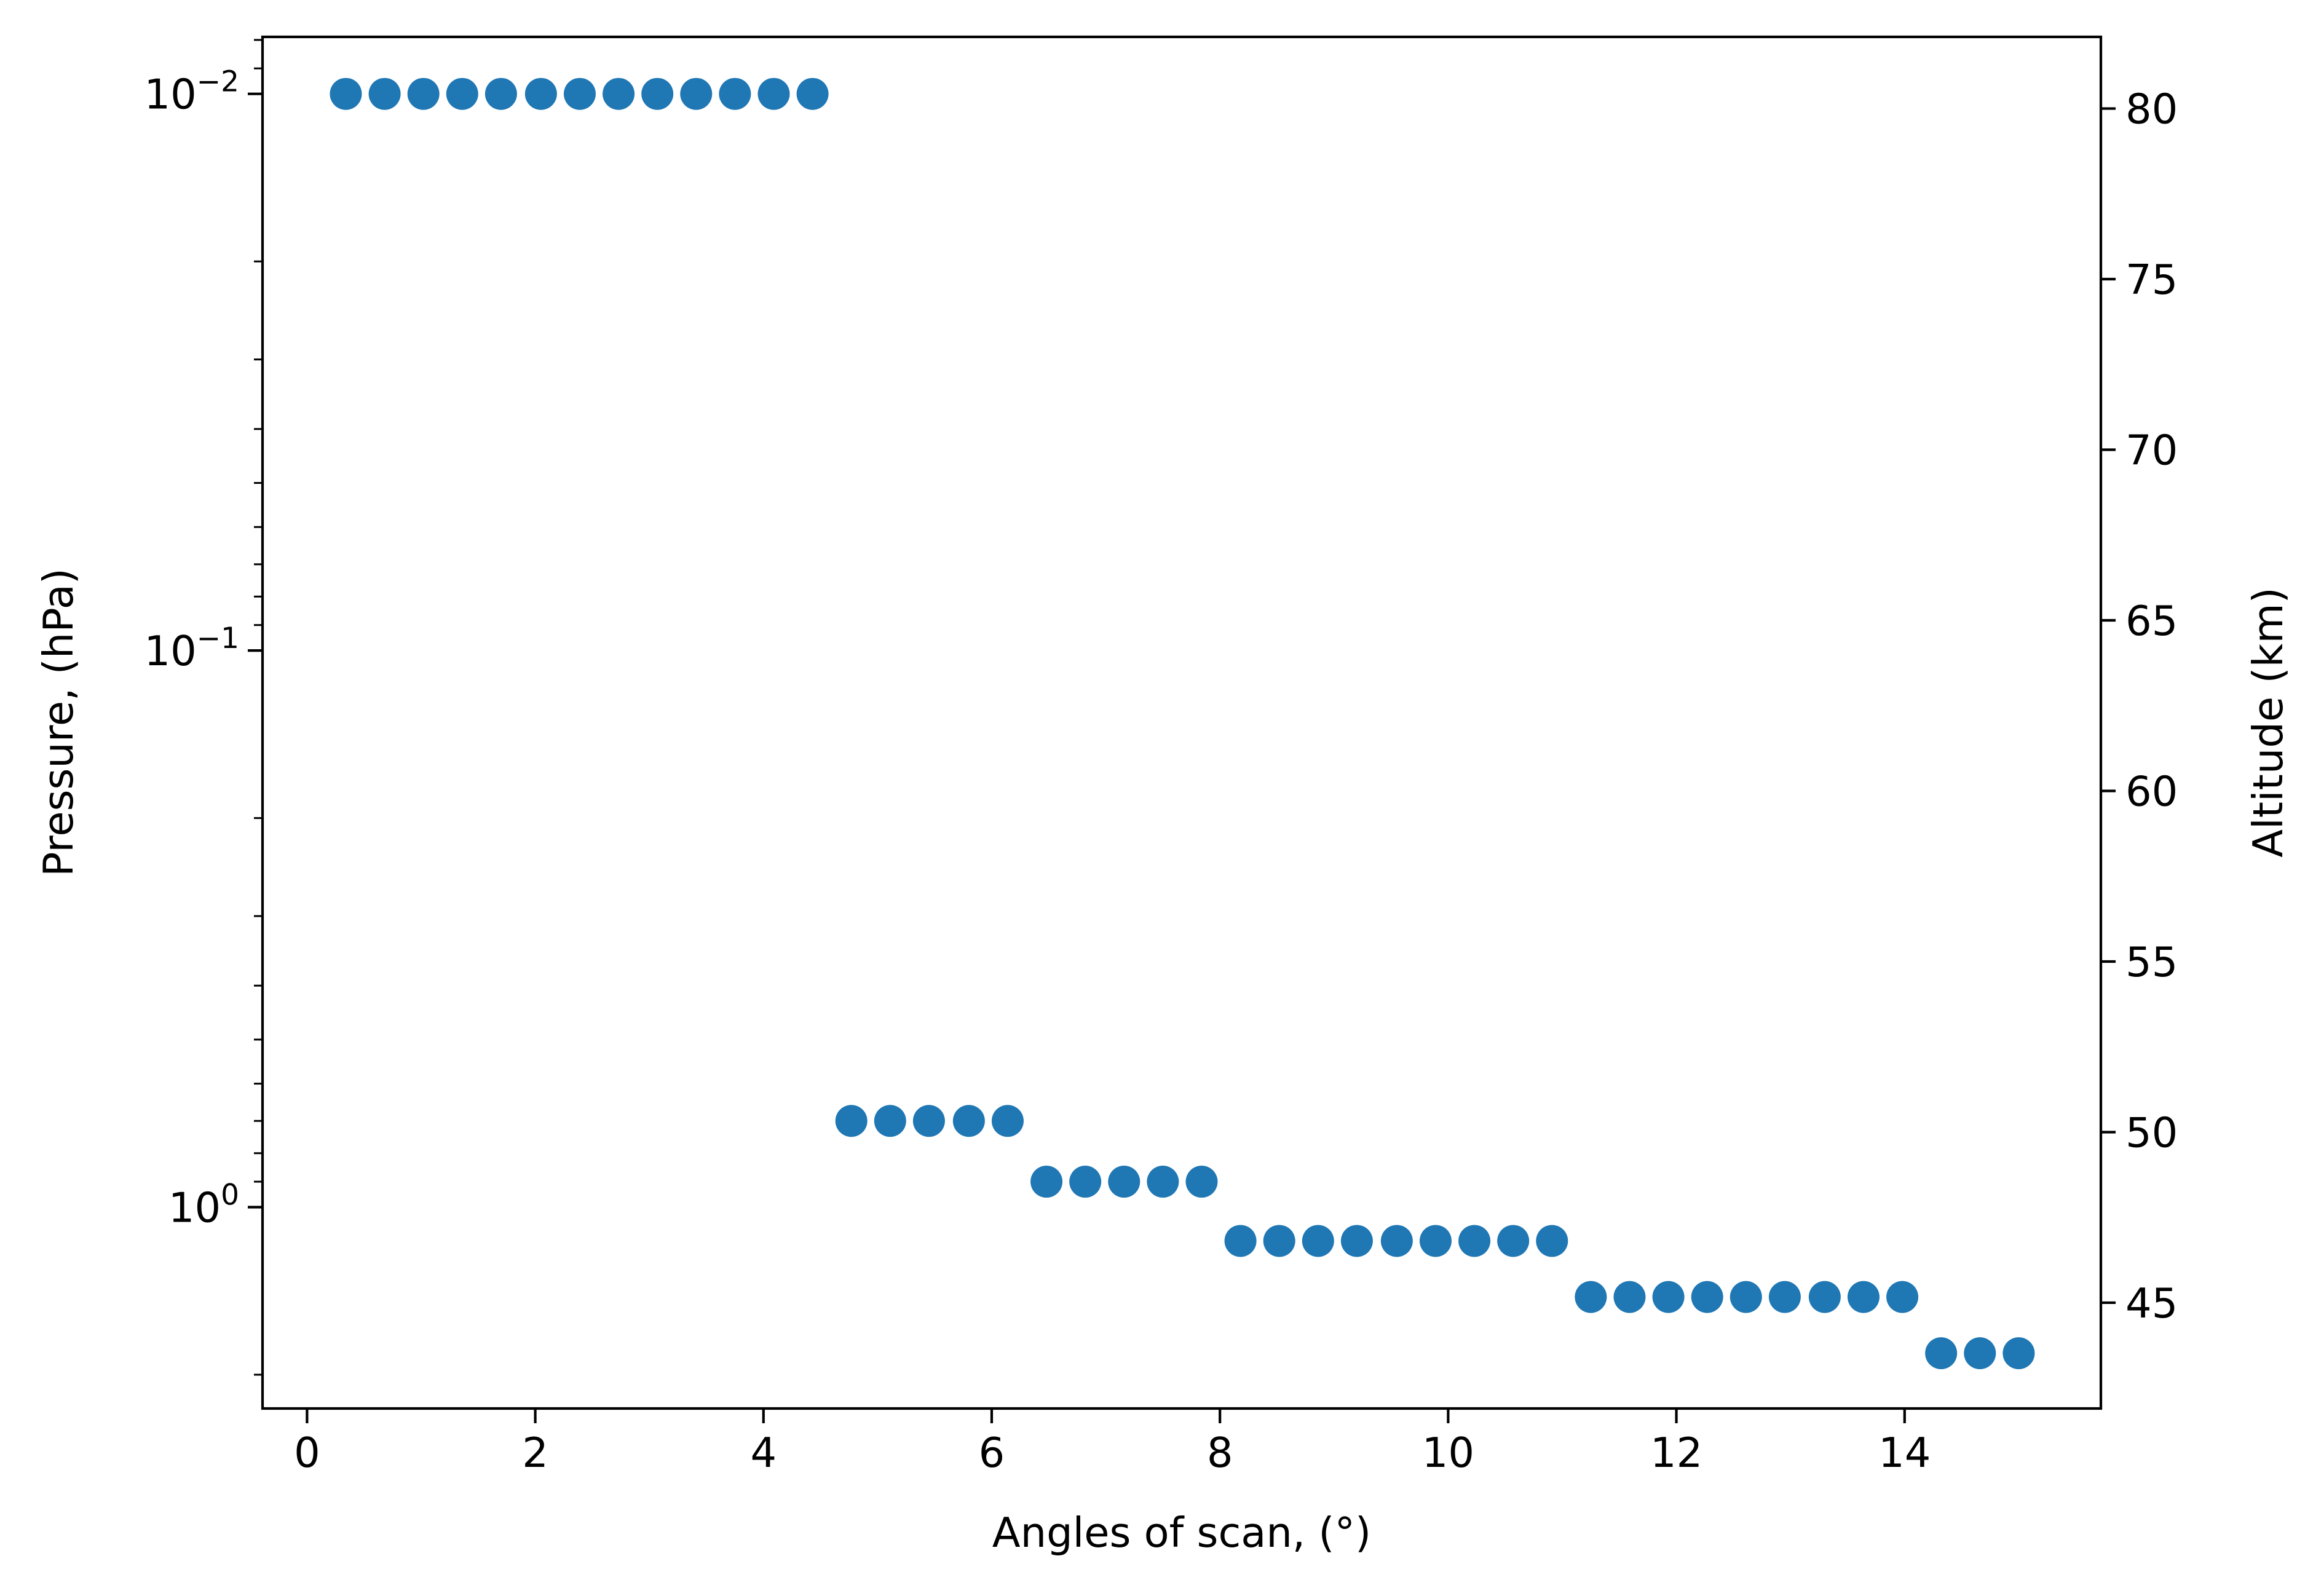 The width and height of the screenshot is (2297, 1596). I want to click on x-tick-label: 6, so click(992, 1453).